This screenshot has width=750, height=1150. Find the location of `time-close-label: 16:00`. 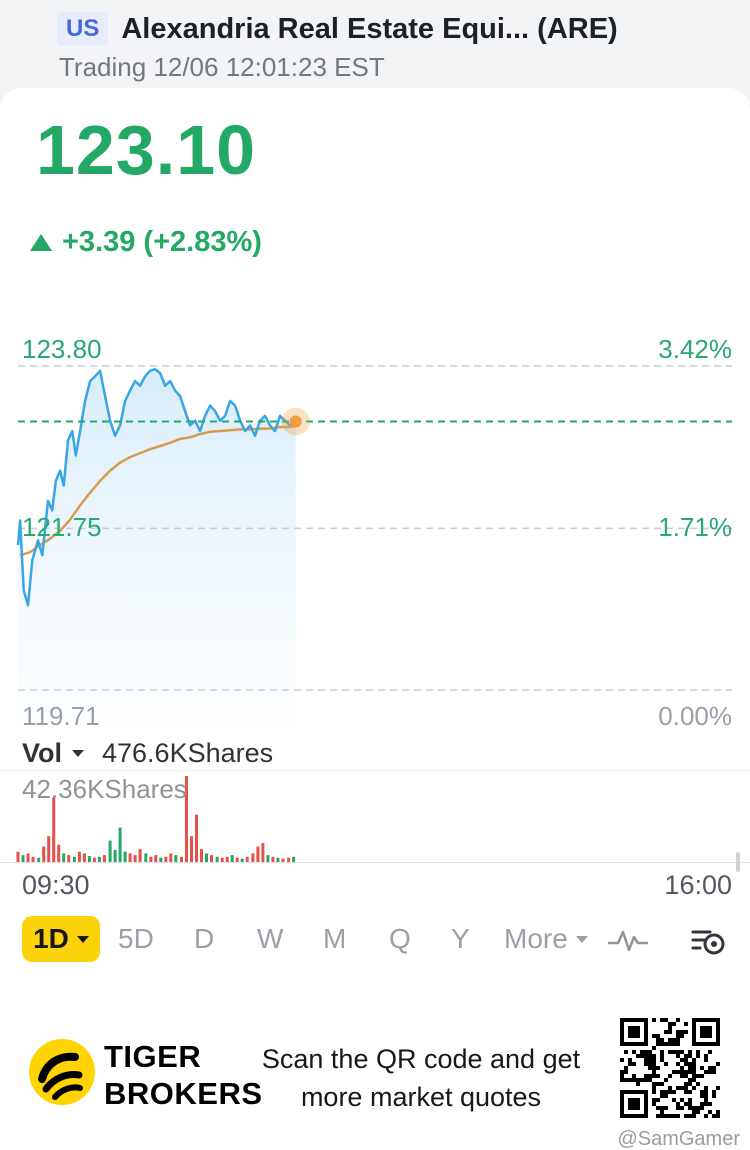

time-close-label: 16:00 is located at coordinates (698, 885).